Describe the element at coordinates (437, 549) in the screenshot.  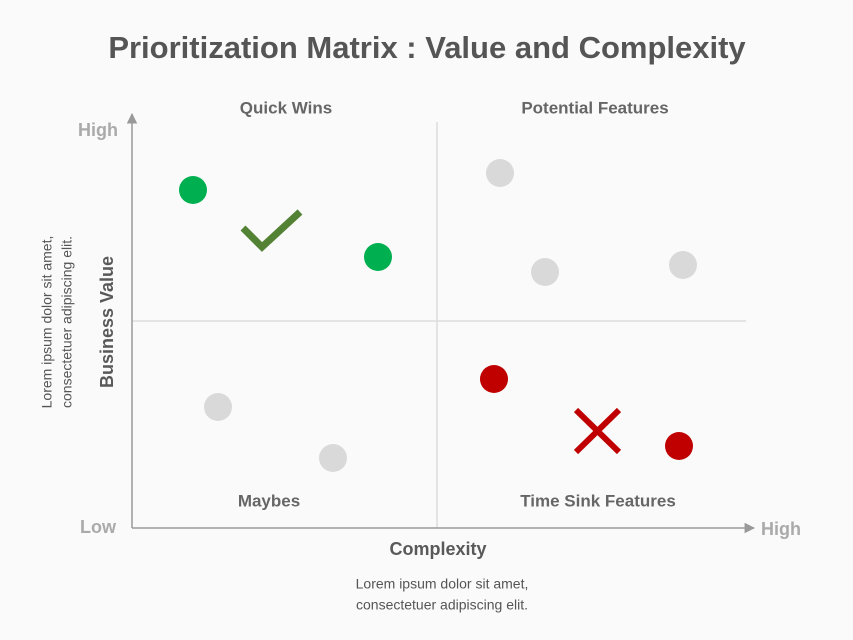
I see `x-axis-label: Complexity` at that location.